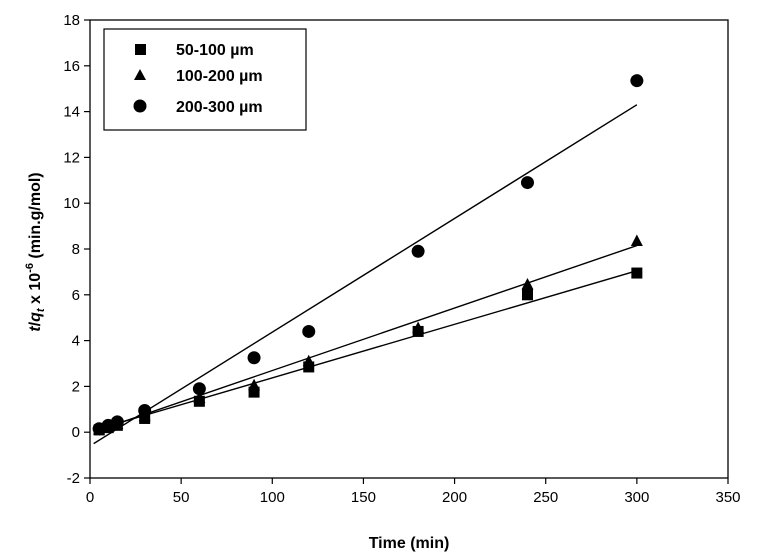  I want to click on x-tick-label: 50, so click(181, 497).